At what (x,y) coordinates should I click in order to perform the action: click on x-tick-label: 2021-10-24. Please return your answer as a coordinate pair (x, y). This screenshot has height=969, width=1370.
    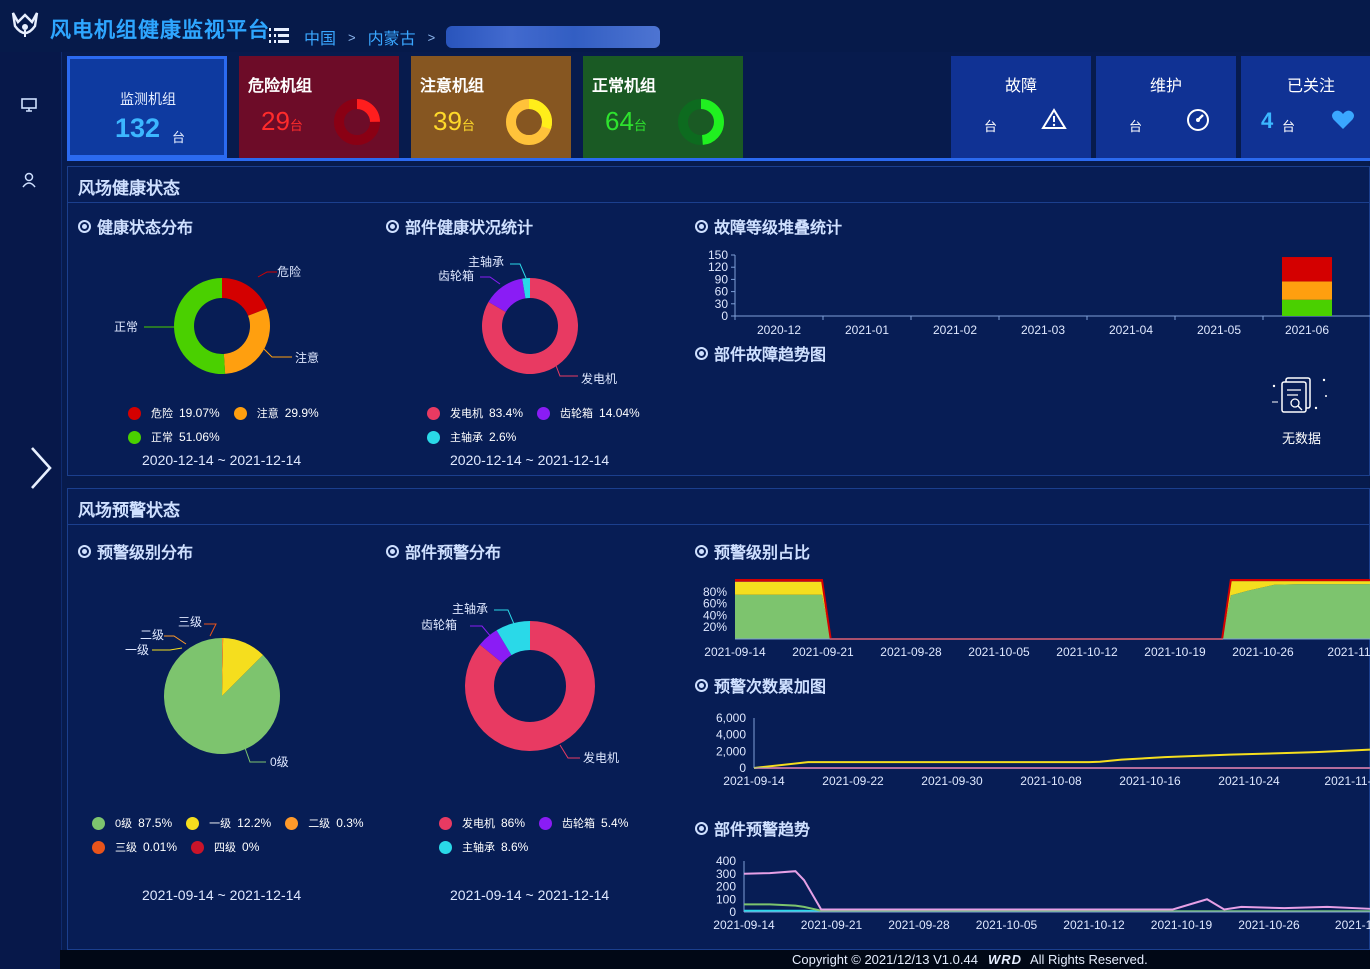
    Looking at the image, I should click on (1249, 781).